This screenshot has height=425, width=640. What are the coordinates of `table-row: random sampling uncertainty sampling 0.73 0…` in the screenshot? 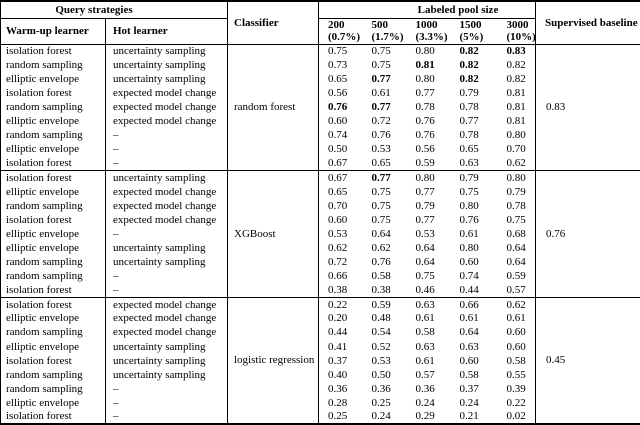 It's located at (320, 65).